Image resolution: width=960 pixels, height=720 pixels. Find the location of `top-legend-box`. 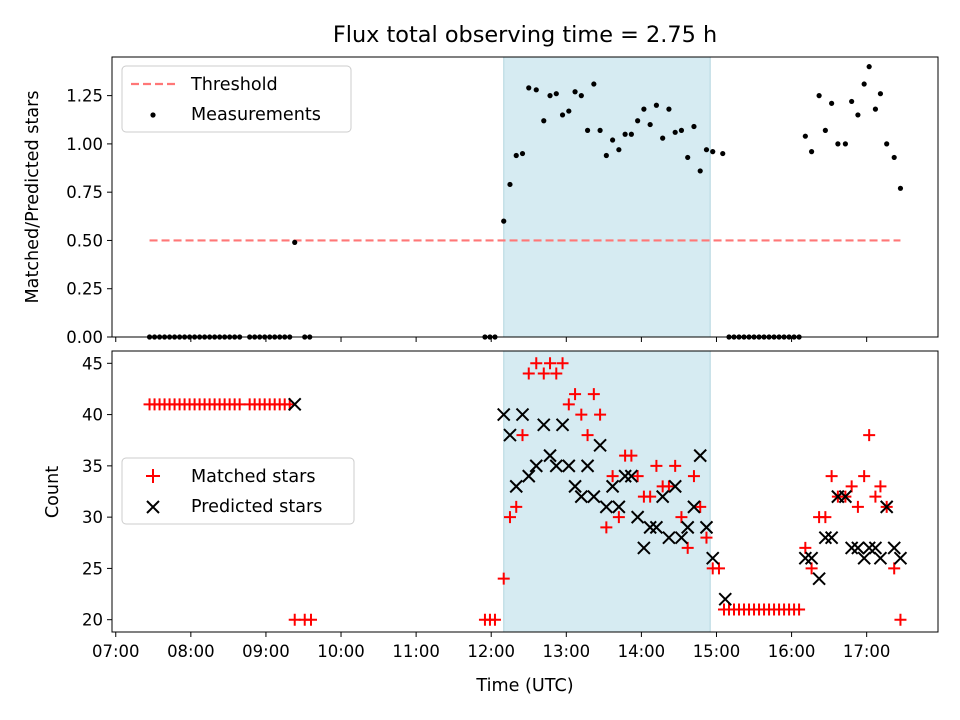

top-legend-box is located at coordinates (236, 99).